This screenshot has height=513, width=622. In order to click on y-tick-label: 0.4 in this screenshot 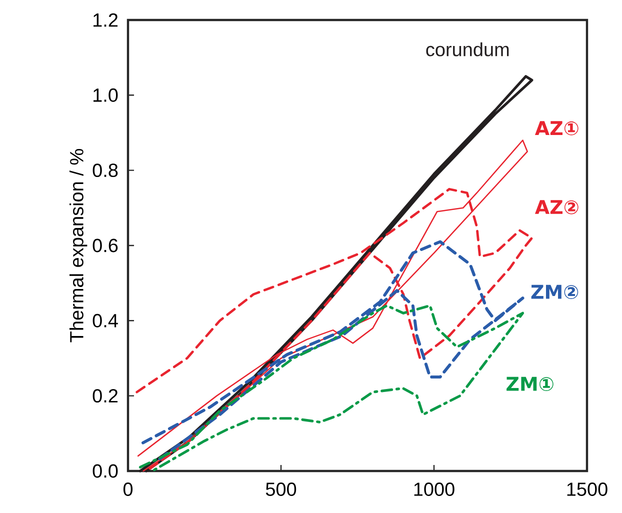, I will do `click(105, 321)`.